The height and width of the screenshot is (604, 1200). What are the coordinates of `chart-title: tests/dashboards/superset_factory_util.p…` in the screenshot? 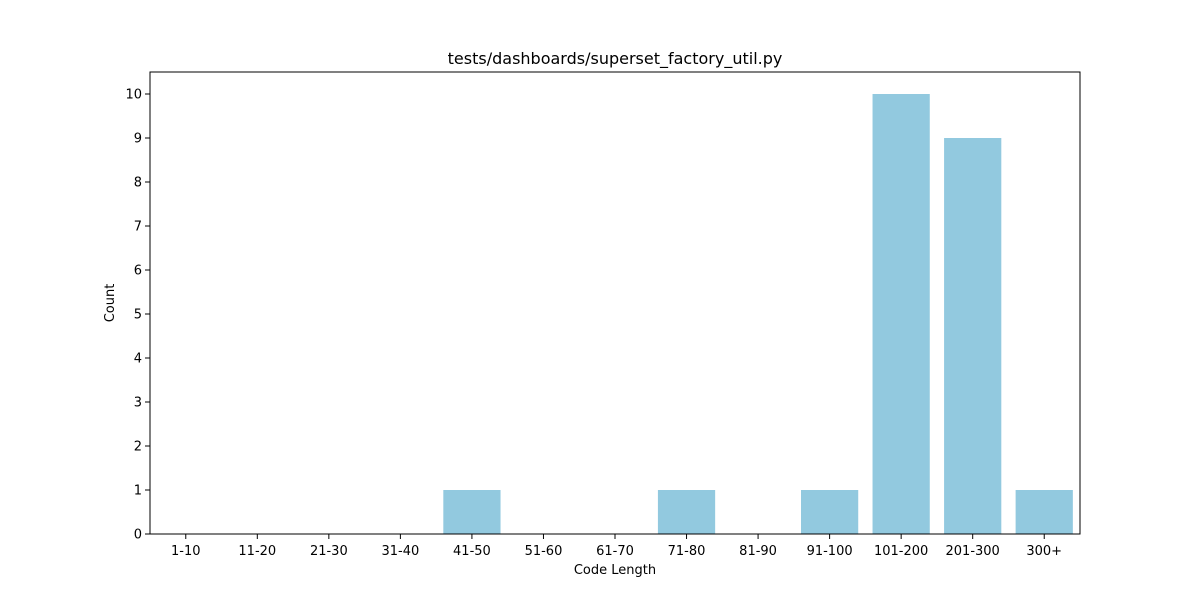 It's located at (615, 59).